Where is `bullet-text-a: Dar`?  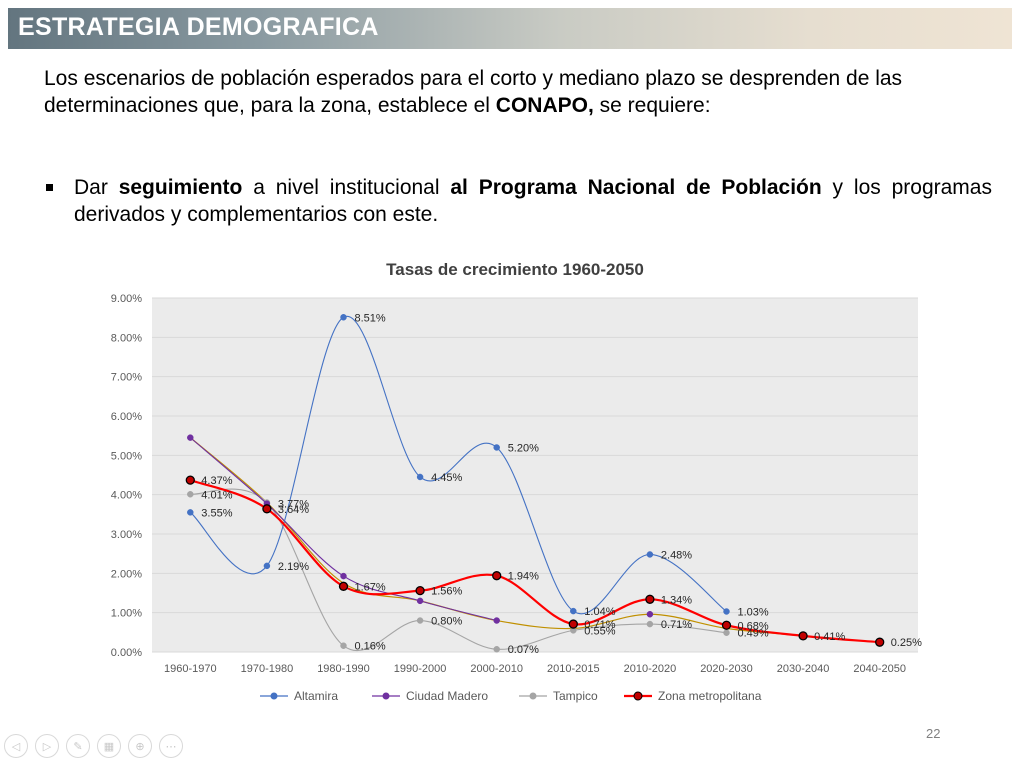
bullet-text-a: Dar is located at coordinates (96, 187).